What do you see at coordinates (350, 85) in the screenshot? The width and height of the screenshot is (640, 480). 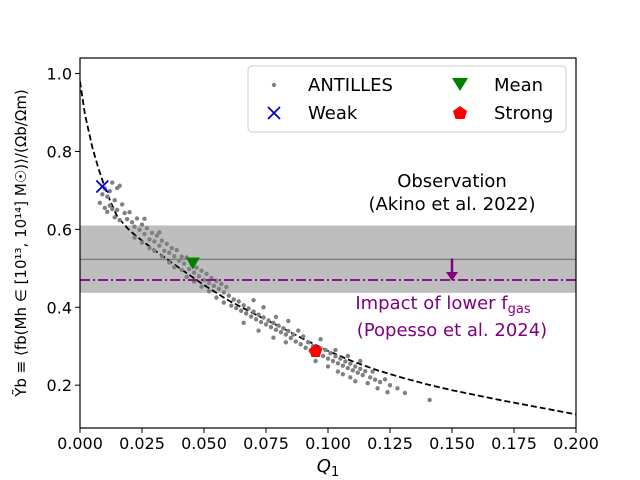 I see `legend-antilles-label: ANTILLES` at bounding box center [350, 85].